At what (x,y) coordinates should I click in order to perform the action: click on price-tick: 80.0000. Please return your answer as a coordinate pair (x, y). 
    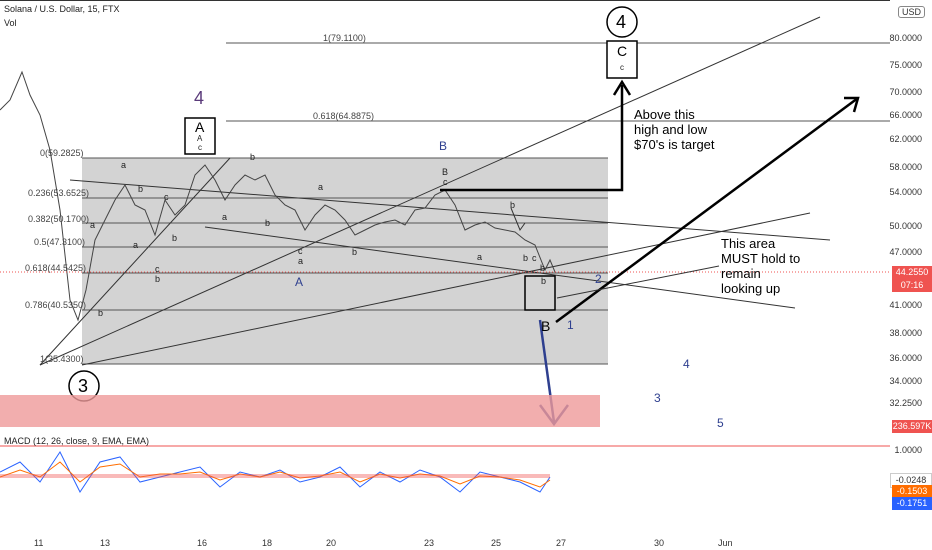
    Looking at the image, I should click on (905, 38).